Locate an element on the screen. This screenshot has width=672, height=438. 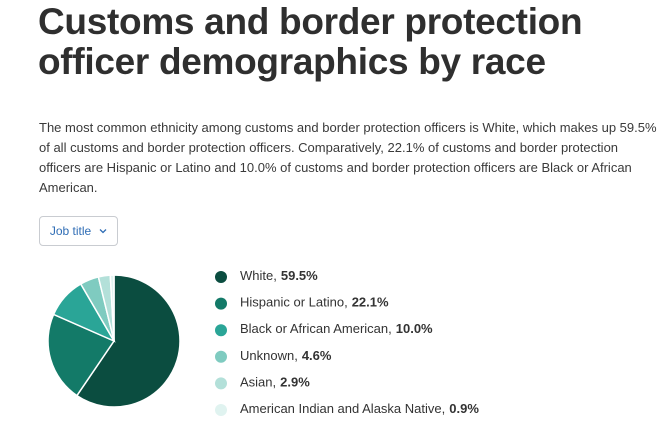
legend-entry: Asian, 2.9% is located at coordinates (275, 382).